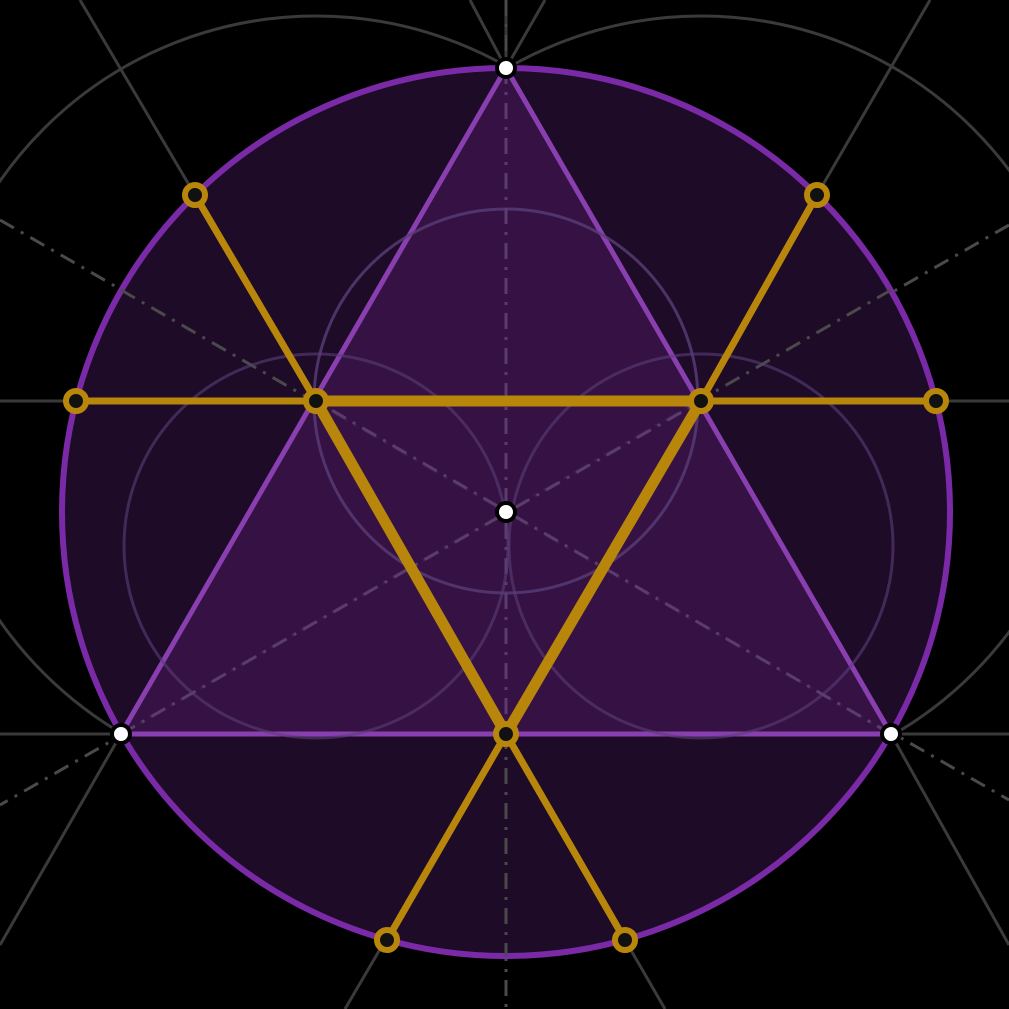 The height and width of the screenshot is (1009, 1009). I want to click on gold-line-inner-left, so click(411, 567).